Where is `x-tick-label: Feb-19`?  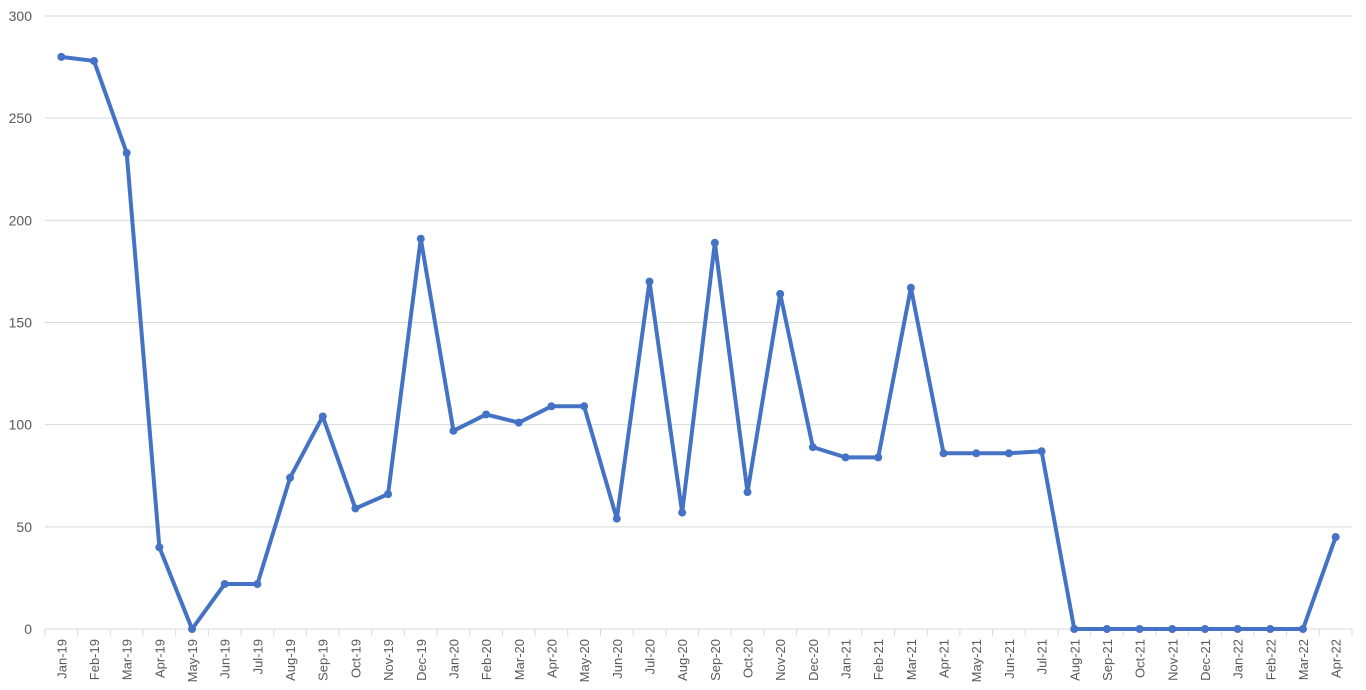
x-tick-label: Feb-19 is located at coordinates (94, 659).